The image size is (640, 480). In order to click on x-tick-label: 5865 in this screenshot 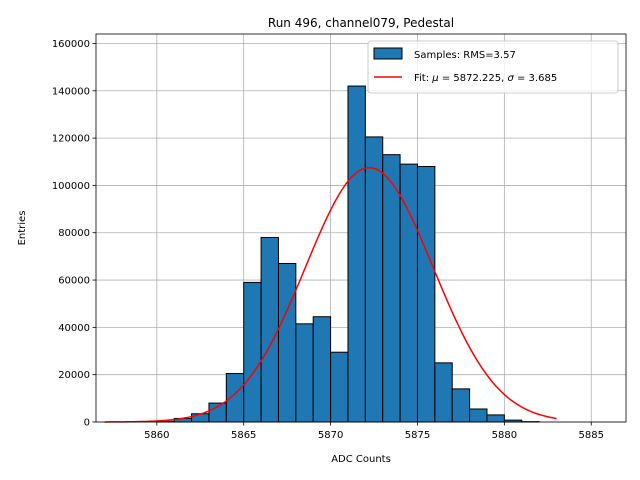, I will do `click(243, 435)`.